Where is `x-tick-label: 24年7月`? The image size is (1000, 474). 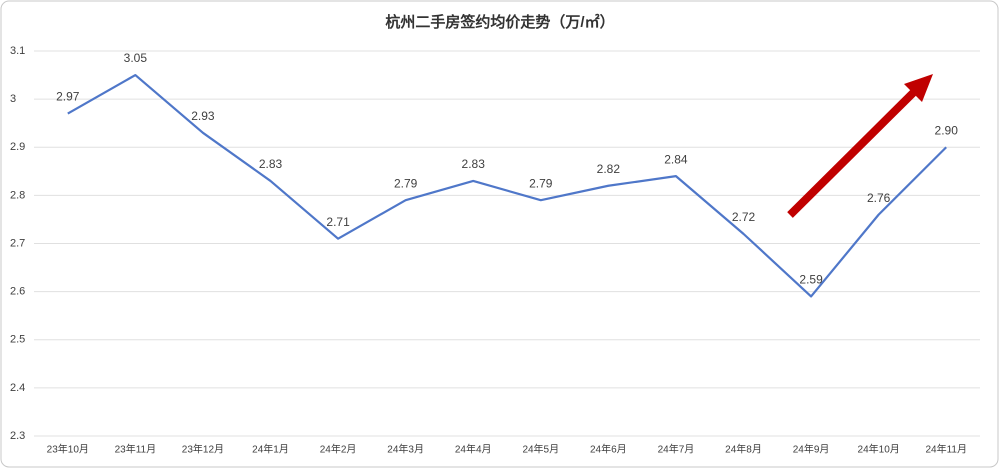 x-tick-label: 24年7月 is located at coordinates (676, 449).